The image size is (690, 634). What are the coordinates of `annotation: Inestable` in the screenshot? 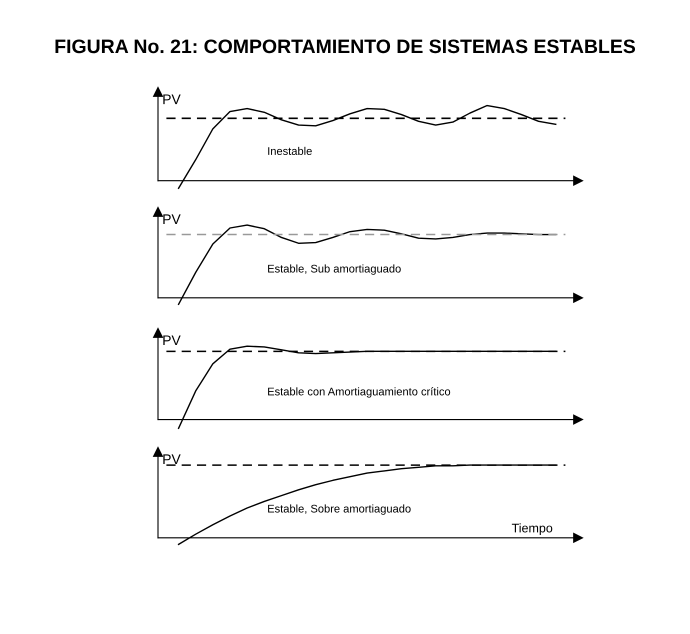 It's located at (290, 150).